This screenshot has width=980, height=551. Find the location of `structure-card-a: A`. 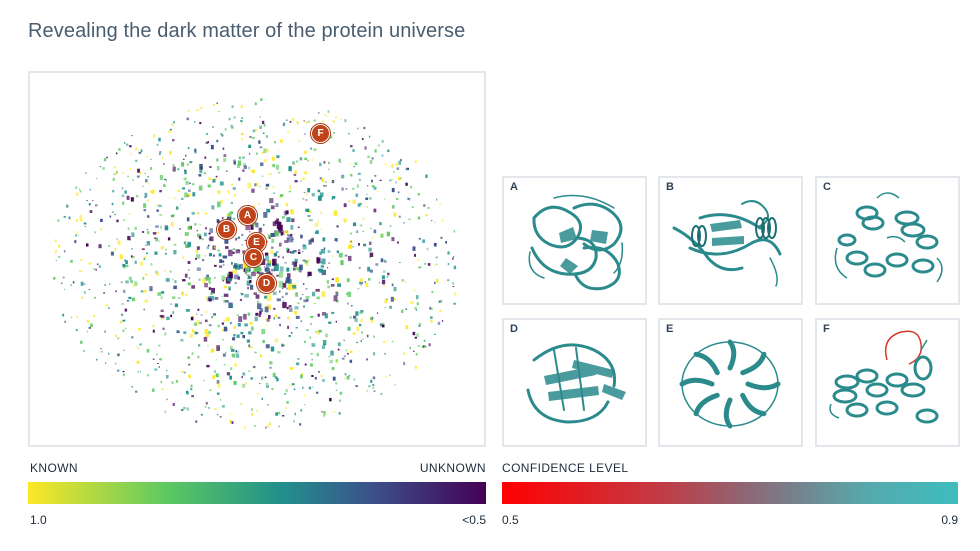

structure-card-a: A is located at coordinates (574, 240).